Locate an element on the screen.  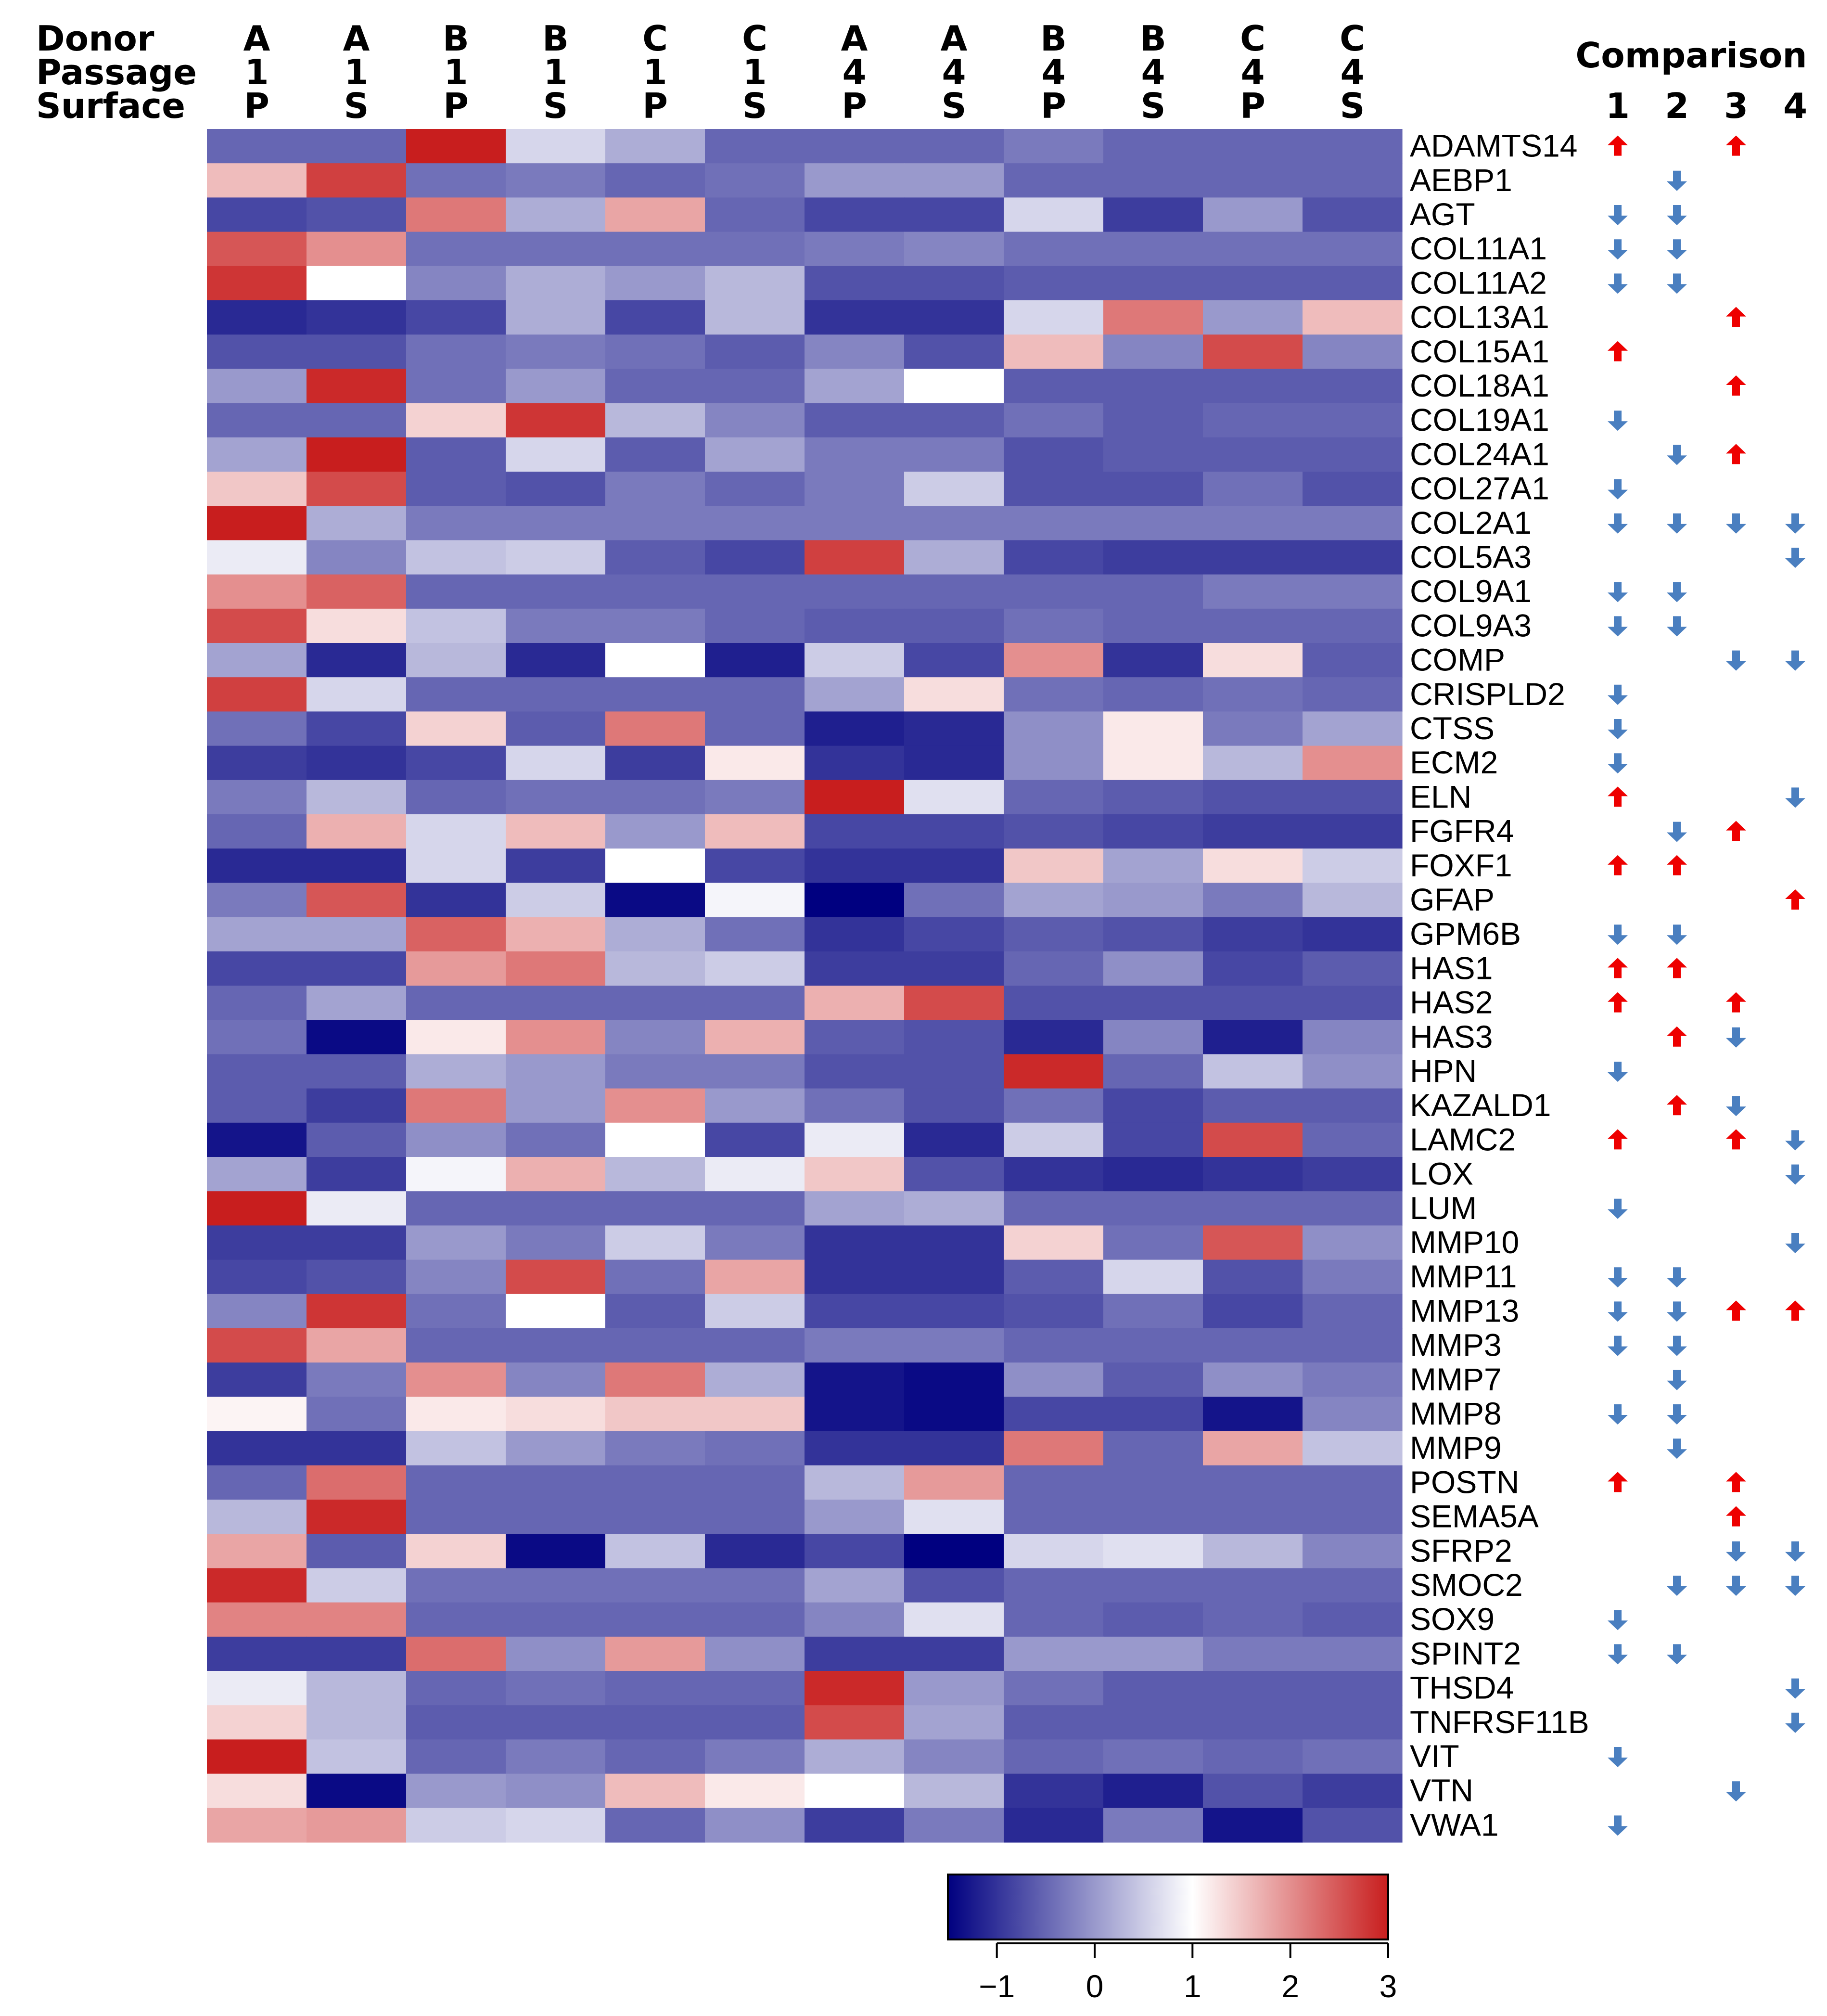
gene-label: AEBP1 is located at coordinates (1461, 180).